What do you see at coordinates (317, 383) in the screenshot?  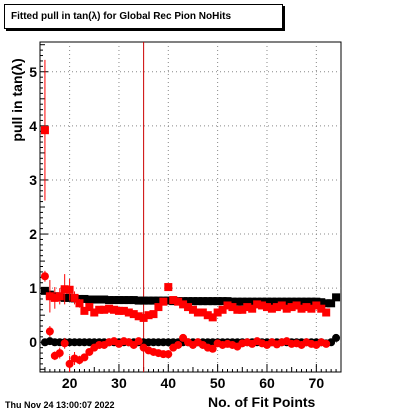 I see `x-tick-label: 70` at bounding box center [317, 383].